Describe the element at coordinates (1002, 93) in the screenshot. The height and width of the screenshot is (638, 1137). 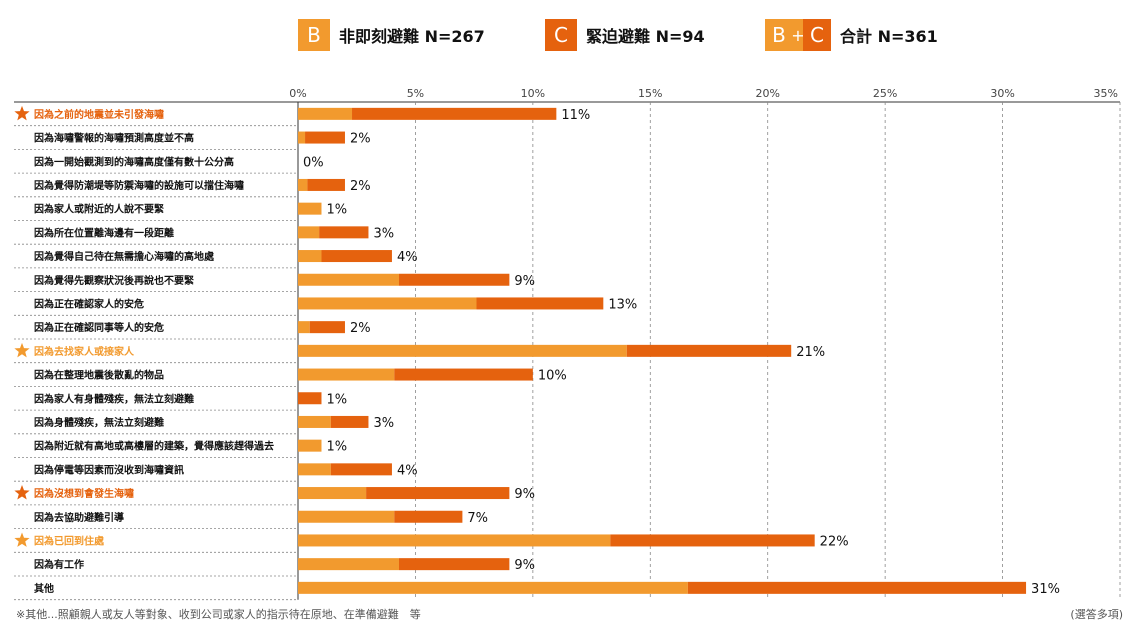
I see `x-tick-label: 30%` at that location.